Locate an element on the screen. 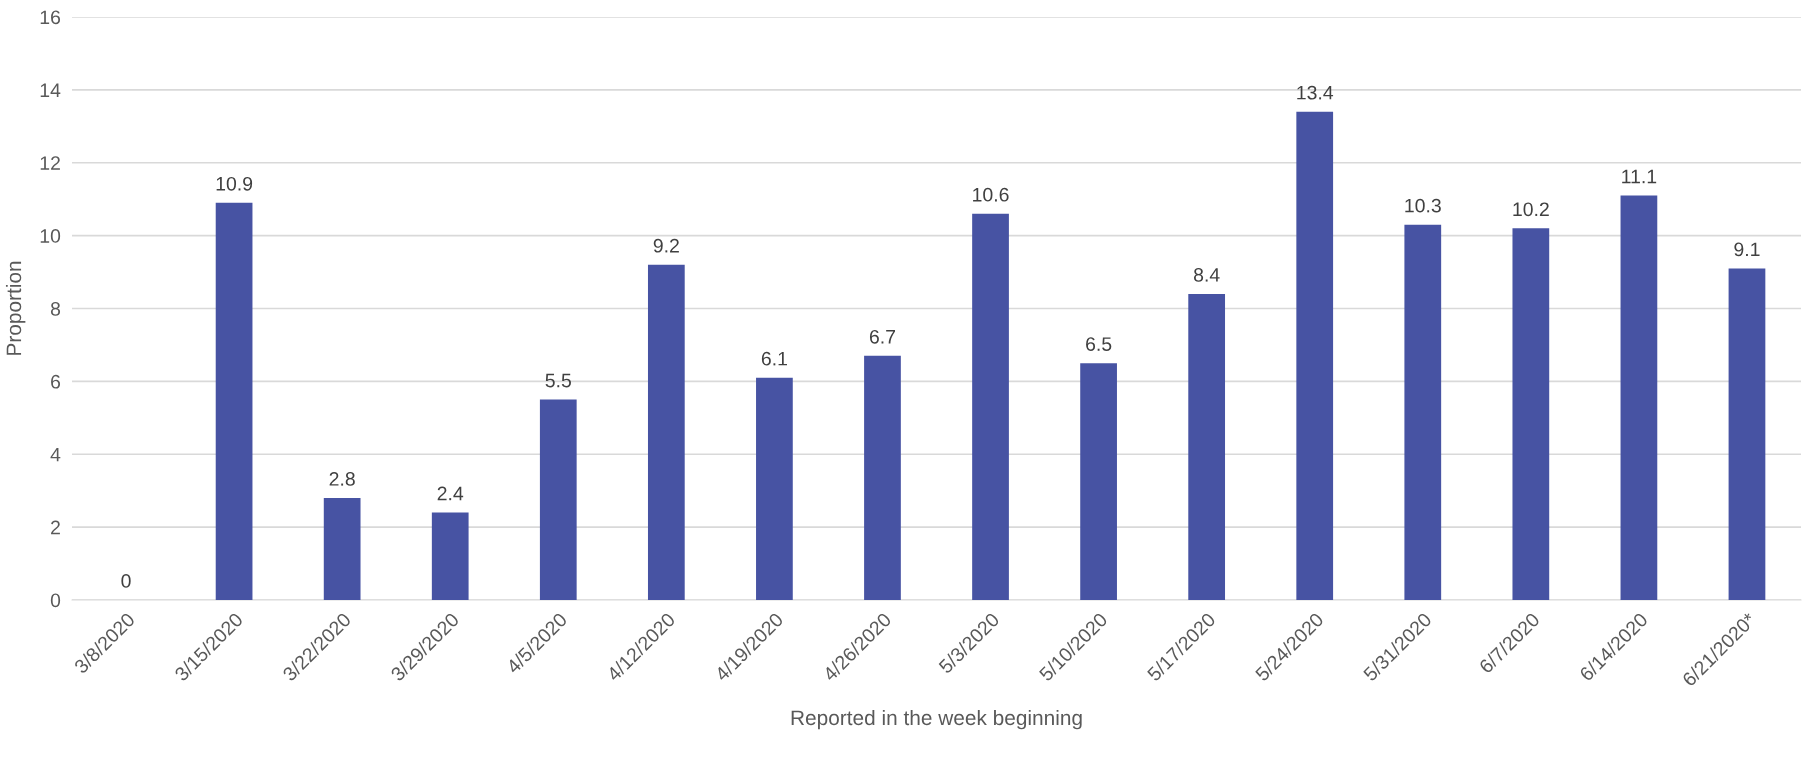 The width and height of the screenshot is (1808, 769). data-label: 9.1 is located at coordinates (1747, 249).